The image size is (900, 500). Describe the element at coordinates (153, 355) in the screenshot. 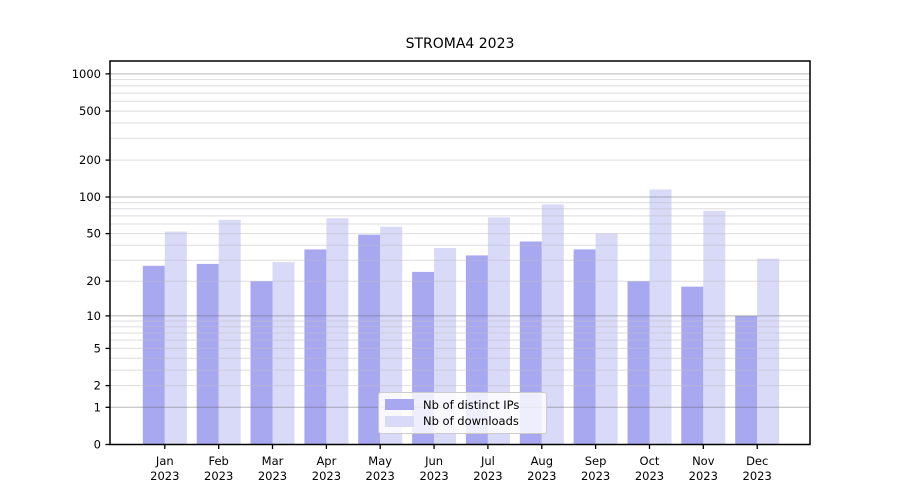

I see `bar-distinct-ips-jan` at that location.